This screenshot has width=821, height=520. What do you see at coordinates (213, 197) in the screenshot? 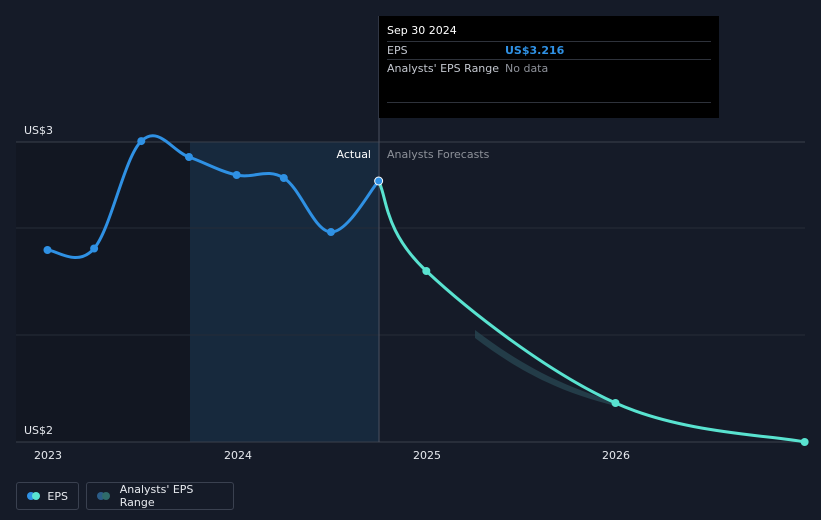
I see `series-line-eps-actual` at bounding box center [213, 197].